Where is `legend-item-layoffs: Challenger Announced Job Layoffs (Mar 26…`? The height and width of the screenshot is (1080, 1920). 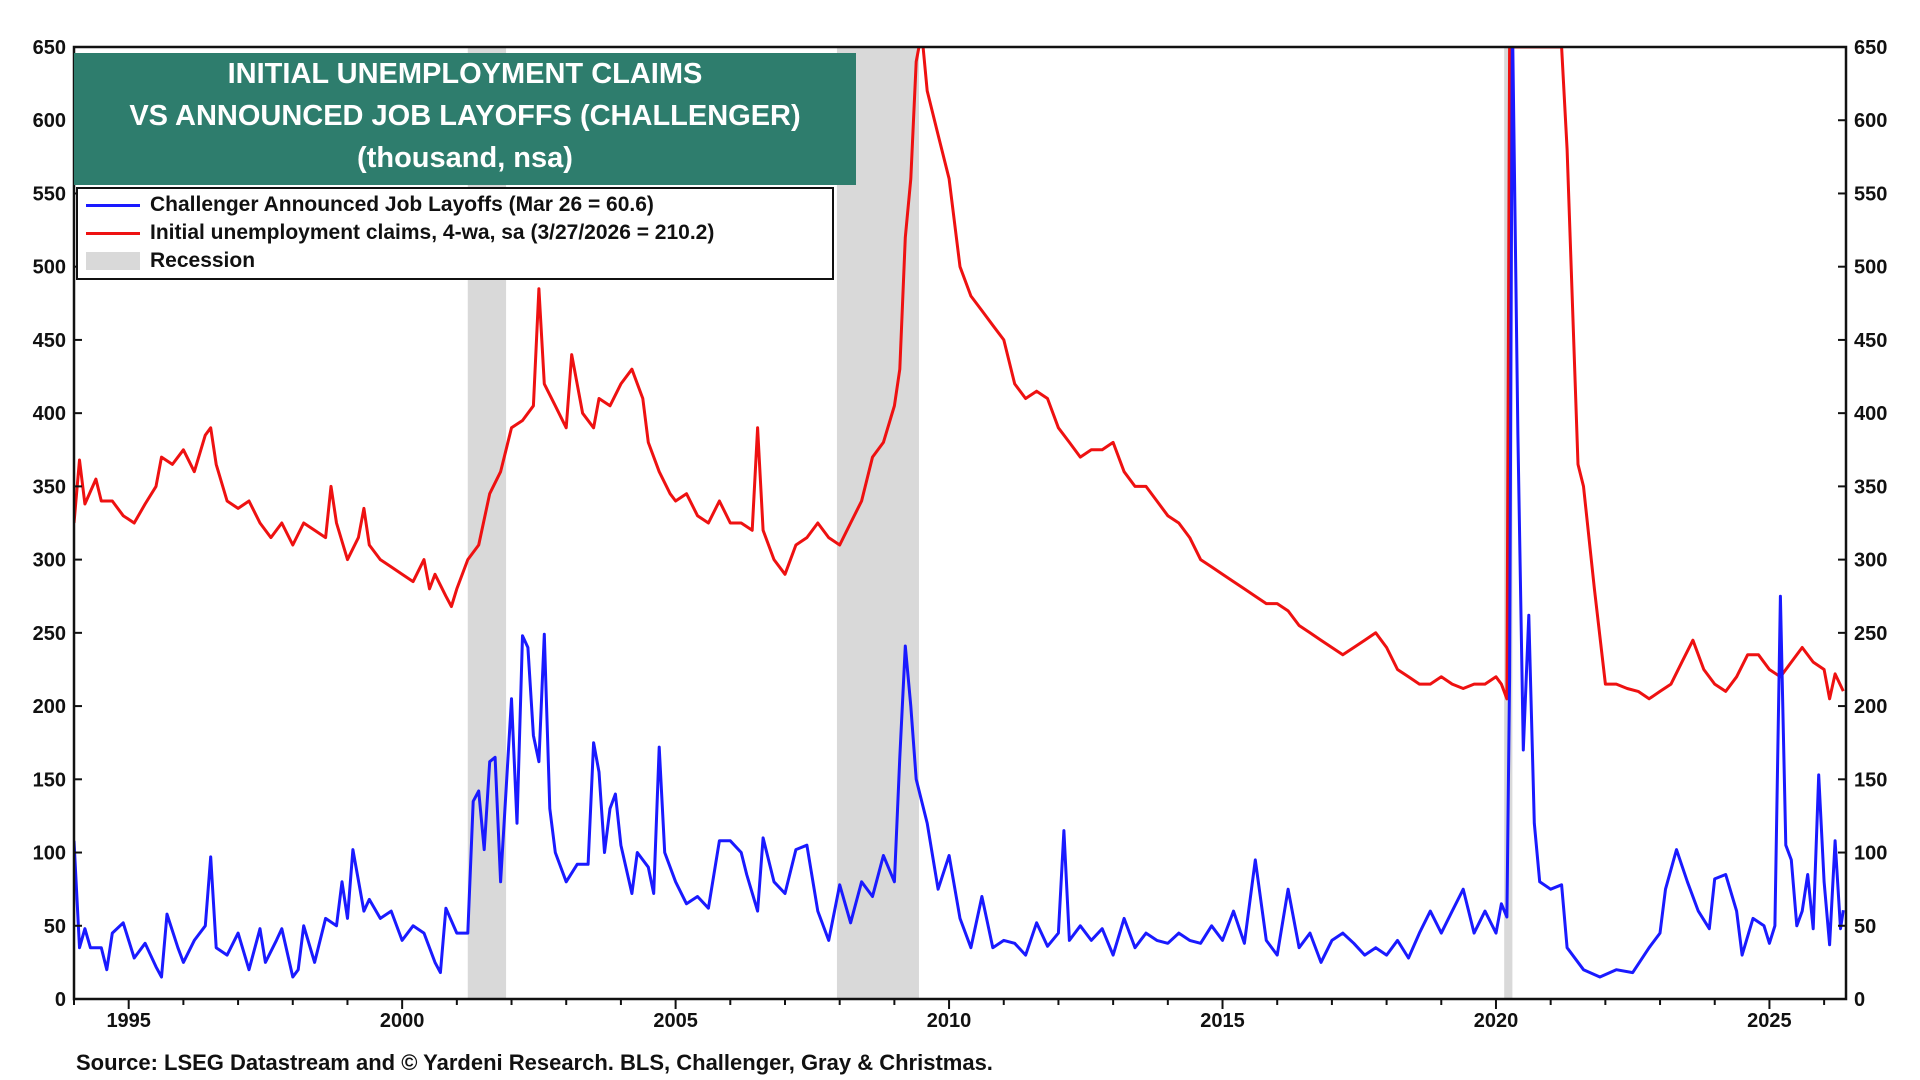
legend-item-layoffs: Challenger Announced Job Layoffs (Mar 26… is located at coordinates (370, 205).